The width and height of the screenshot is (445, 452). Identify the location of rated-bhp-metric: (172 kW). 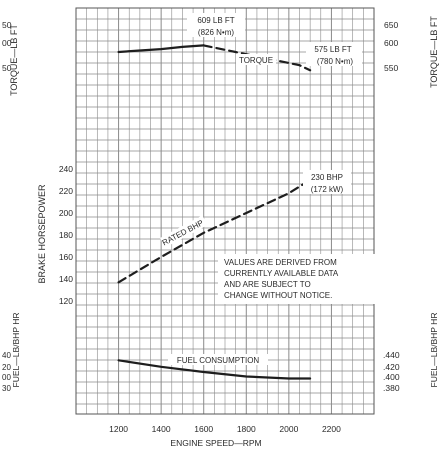
(327, 189).